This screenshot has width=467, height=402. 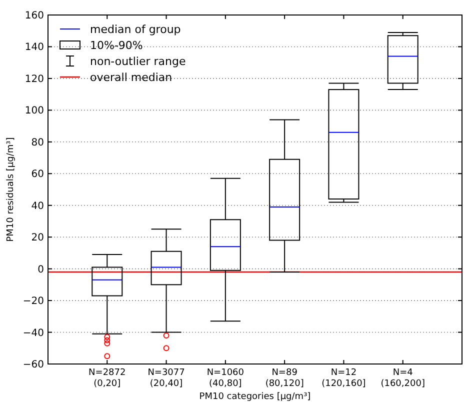 I want to click on y-tick-label: 80, so click(x=37, y=142).